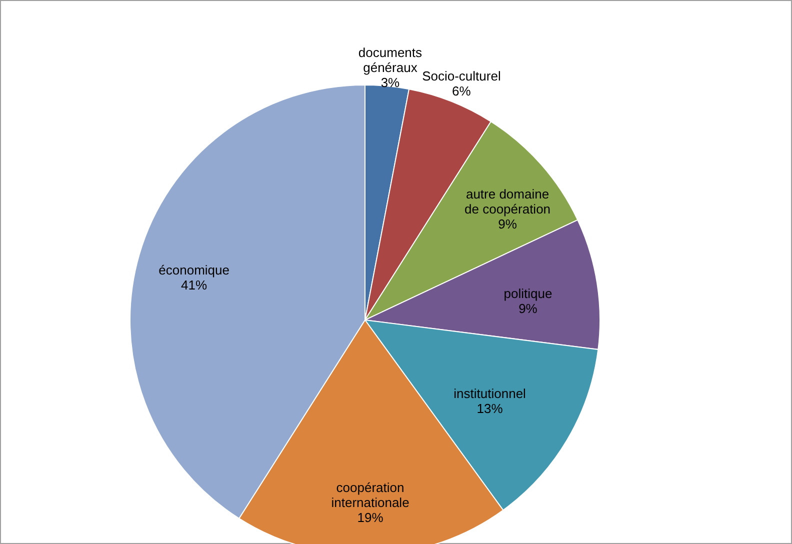 Image resolution: width=792 pixels, height=544 pixels. I want to click on data-label: 19%, so click(370, 517).